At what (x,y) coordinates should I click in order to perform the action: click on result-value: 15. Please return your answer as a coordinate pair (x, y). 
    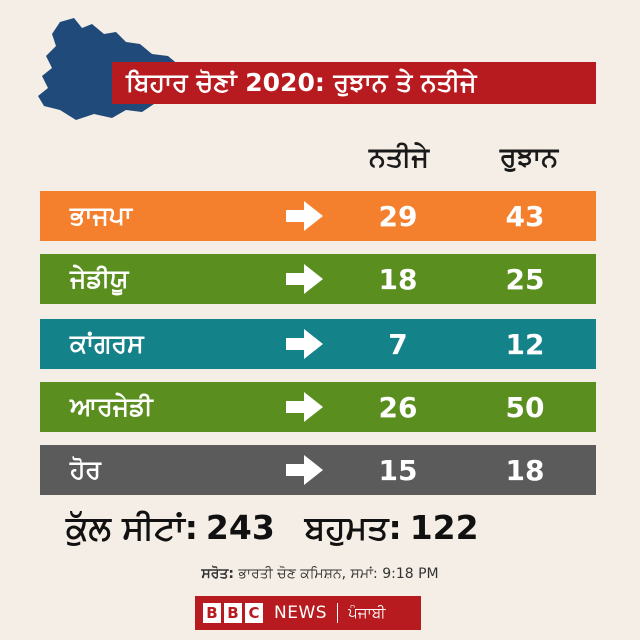
    Looking at the image, I should click on (398, 470).